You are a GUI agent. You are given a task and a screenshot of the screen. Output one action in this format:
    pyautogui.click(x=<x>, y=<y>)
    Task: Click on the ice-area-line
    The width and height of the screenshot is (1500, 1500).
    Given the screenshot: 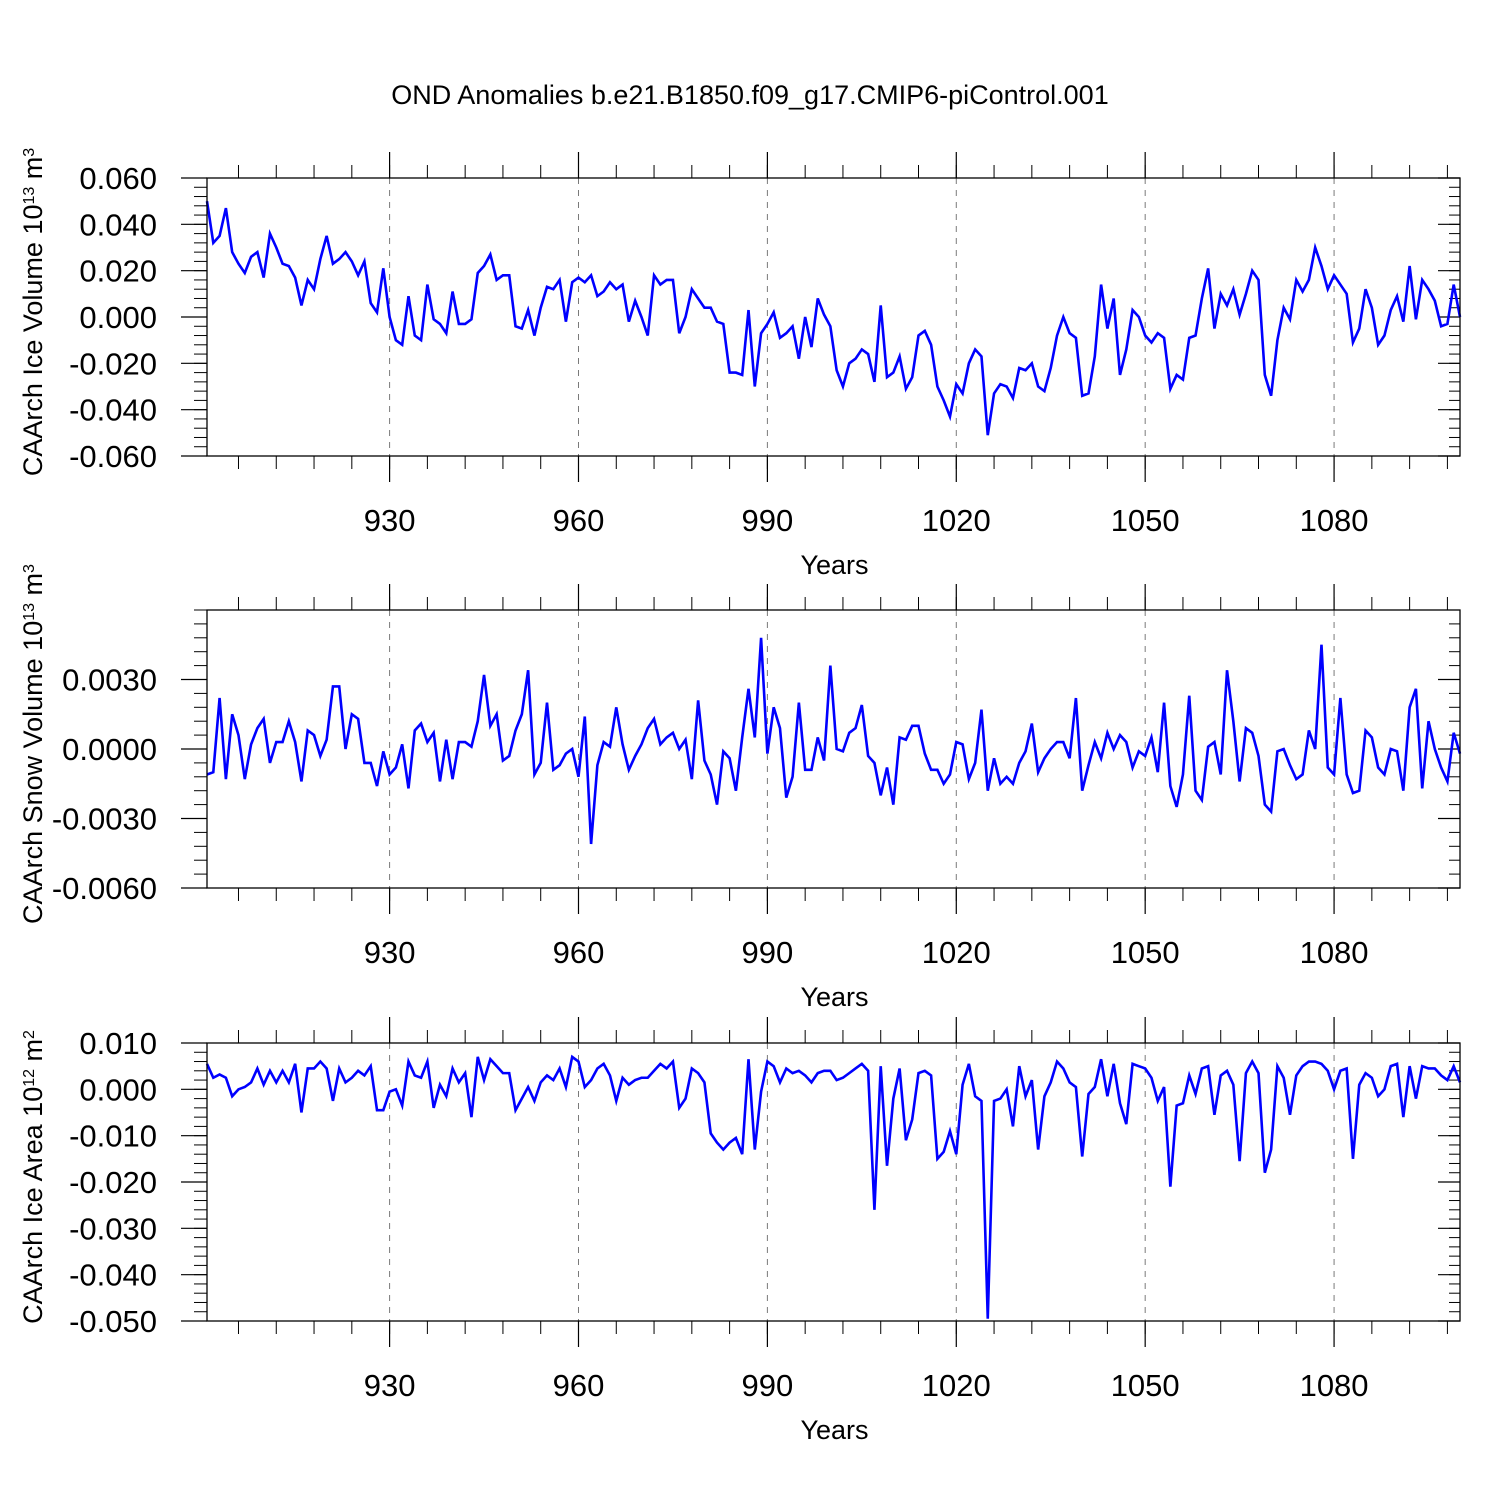 What is the action you would take?
    pyautogui.click(x=833, y=1186)
    